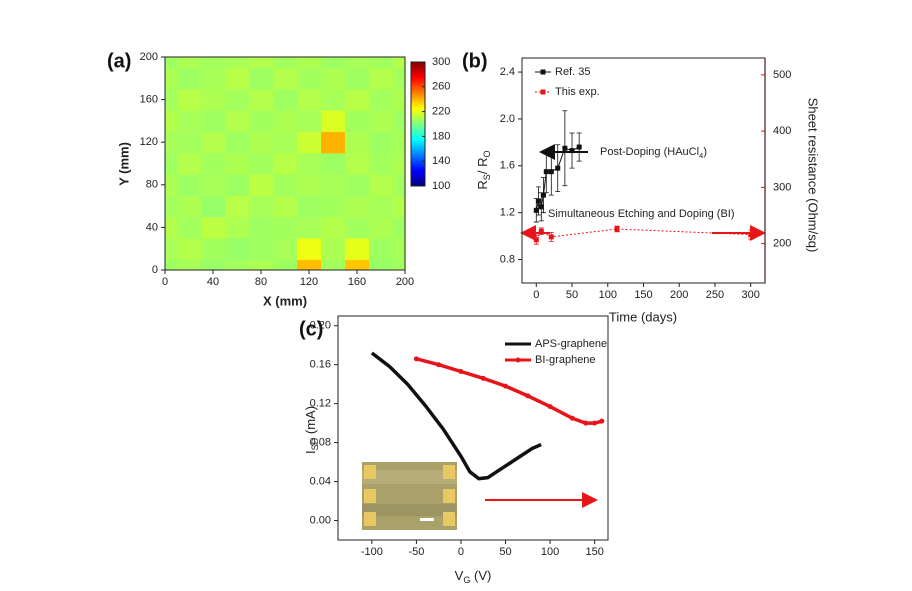 The width and height of the screenshot is (912, 591). What do you see at coordinates (441, 186) in the screenshot?
I see `colorbar-tick-label: 100` at bounding box center [441, 186].